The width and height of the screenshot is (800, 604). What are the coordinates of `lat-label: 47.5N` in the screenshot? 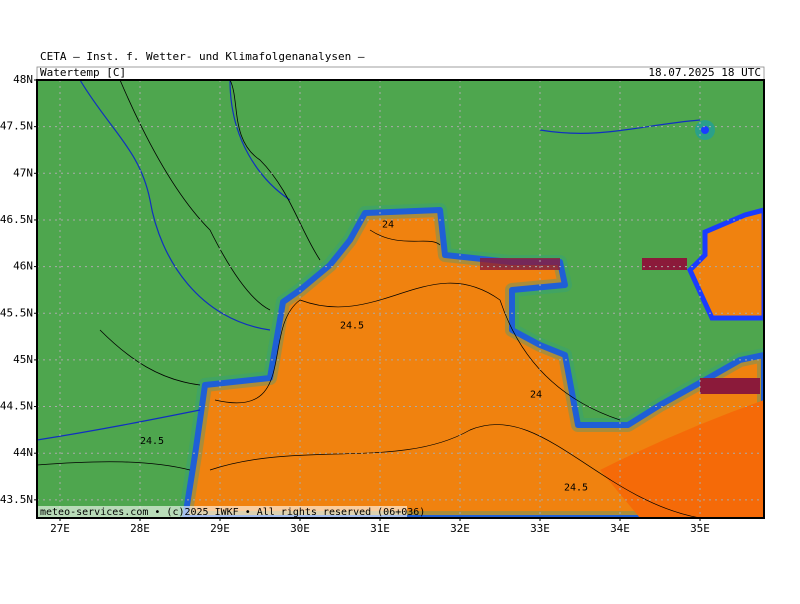 It's located at (16, 126).